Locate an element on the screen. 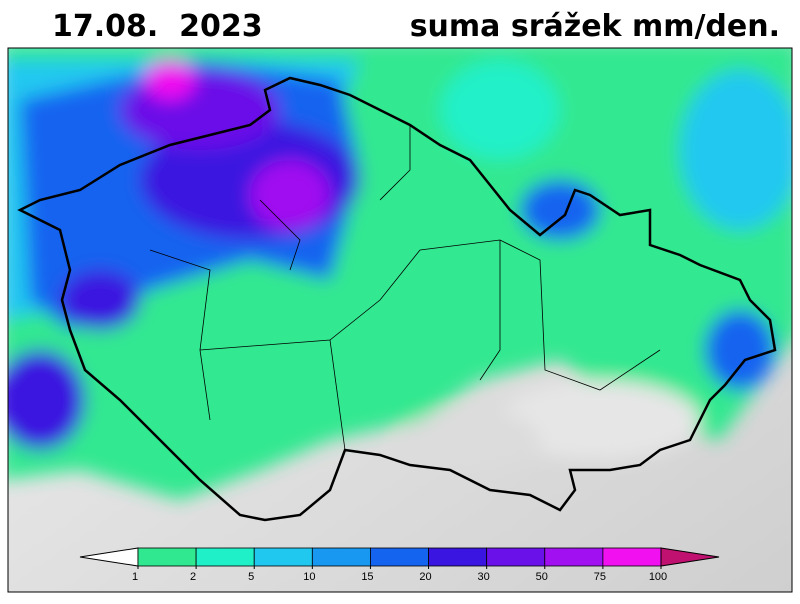 The height and width of the screenshot is (604, 800). title: suma srážek mm/den. is located at coordinates (595, 26).